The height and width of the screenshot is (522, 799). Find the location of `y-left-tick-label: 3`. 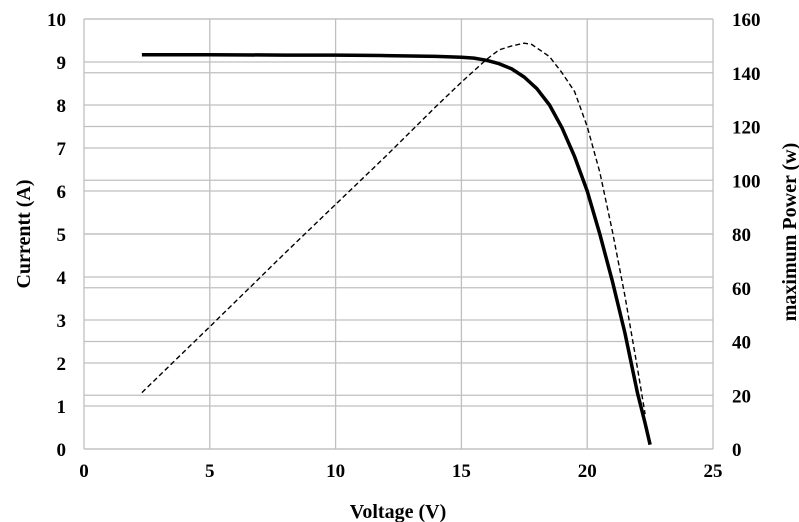

y-left-tick-label: 3 is located at coordinates (62, 321).